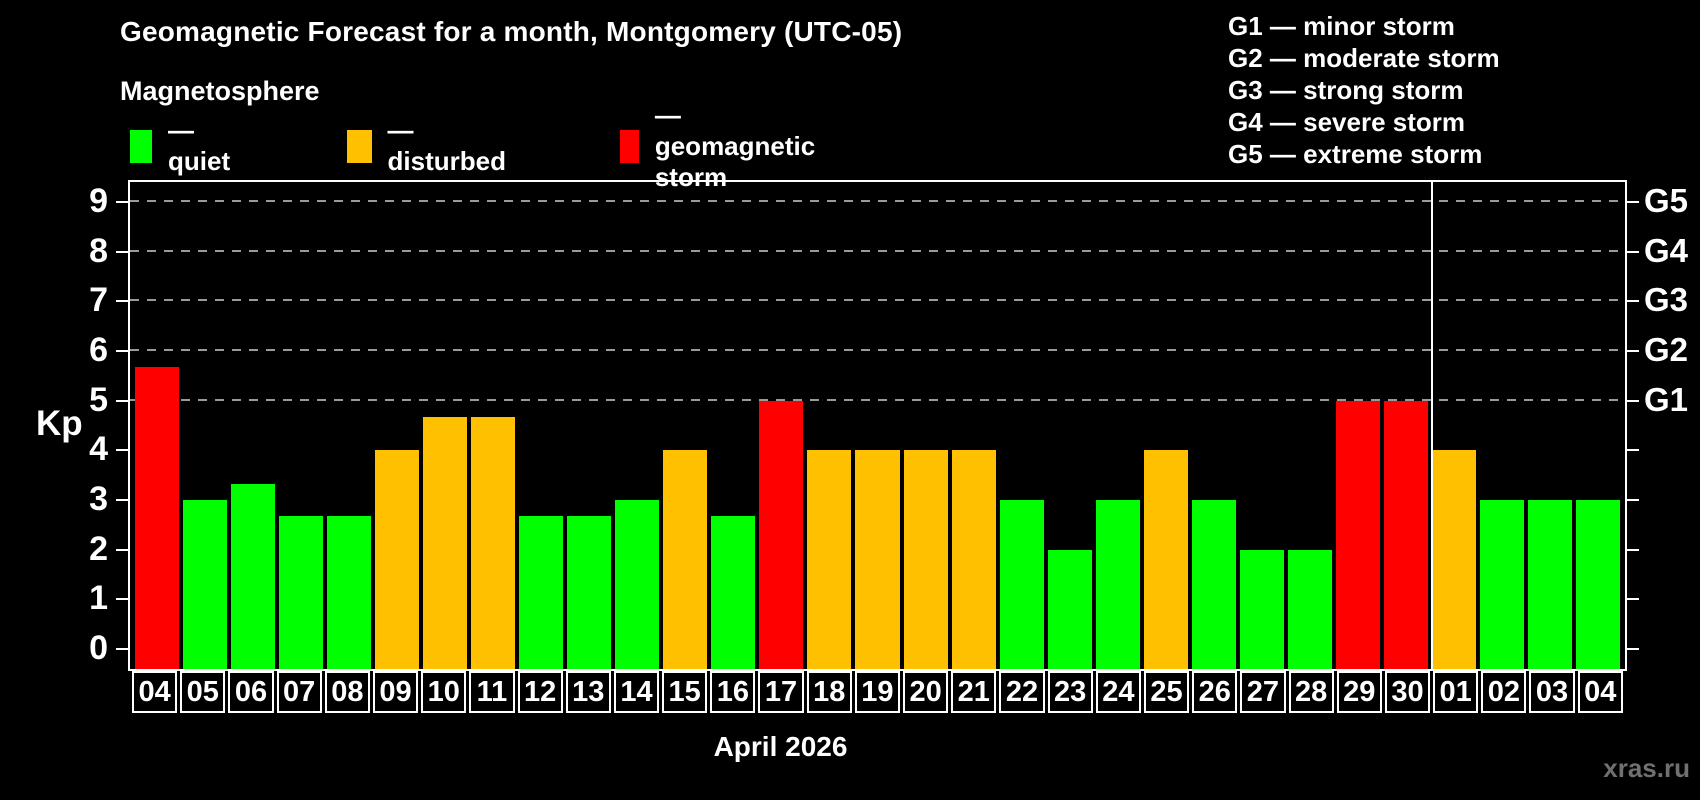 Image resolution: width=1700 pixels, height=800 pixels. I want to click on kp-bar-26-quiet, so click(1213, 584).